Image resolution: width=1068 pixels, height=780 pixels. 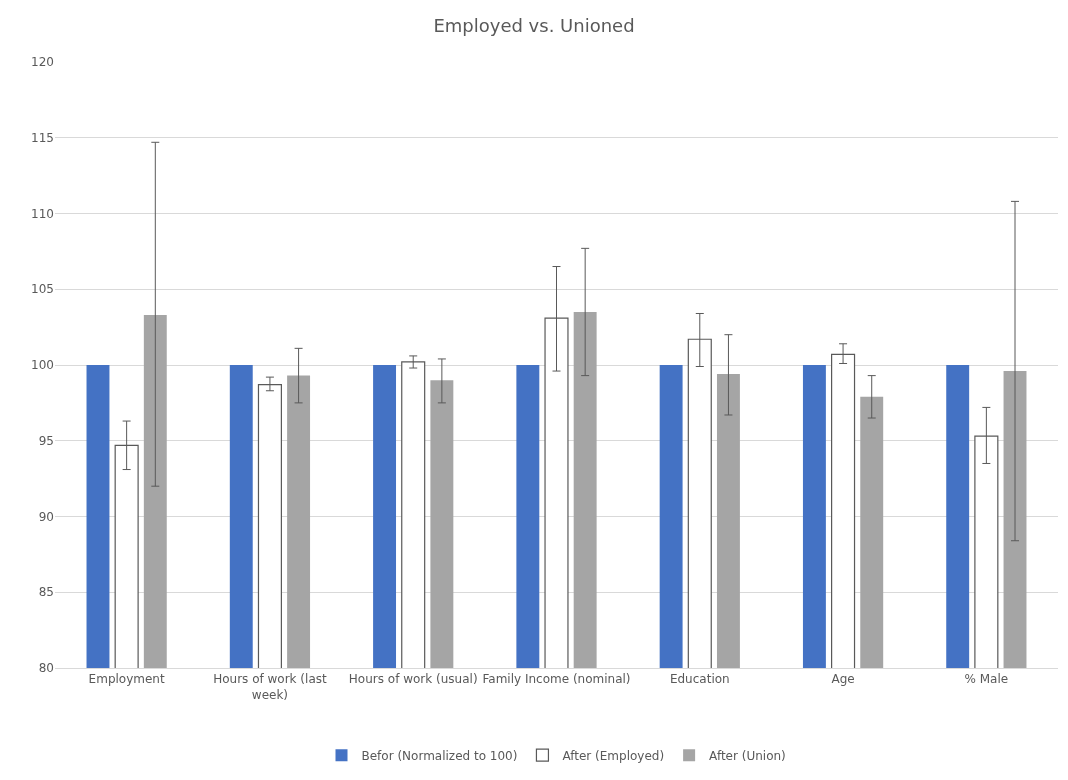 I want to click on y-tick-label: 85, so click(x=46, y=592).